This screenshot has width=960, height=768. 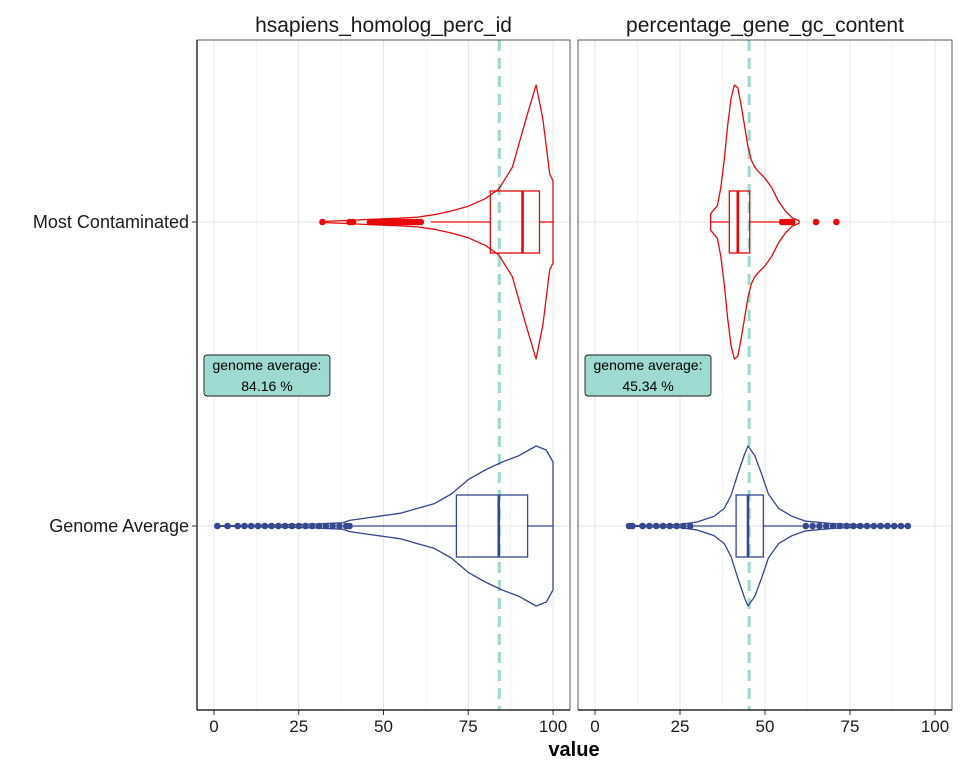 I want to click on label-line-2: 84.16 %, so click(x=266, y=386).